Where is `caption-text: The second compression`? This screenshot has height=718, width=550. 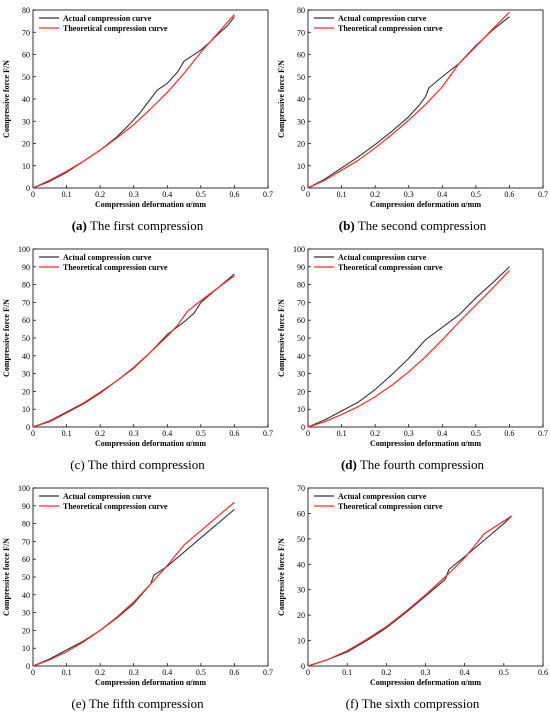
caption-text: The second compression is located at coordinates (422, 225).